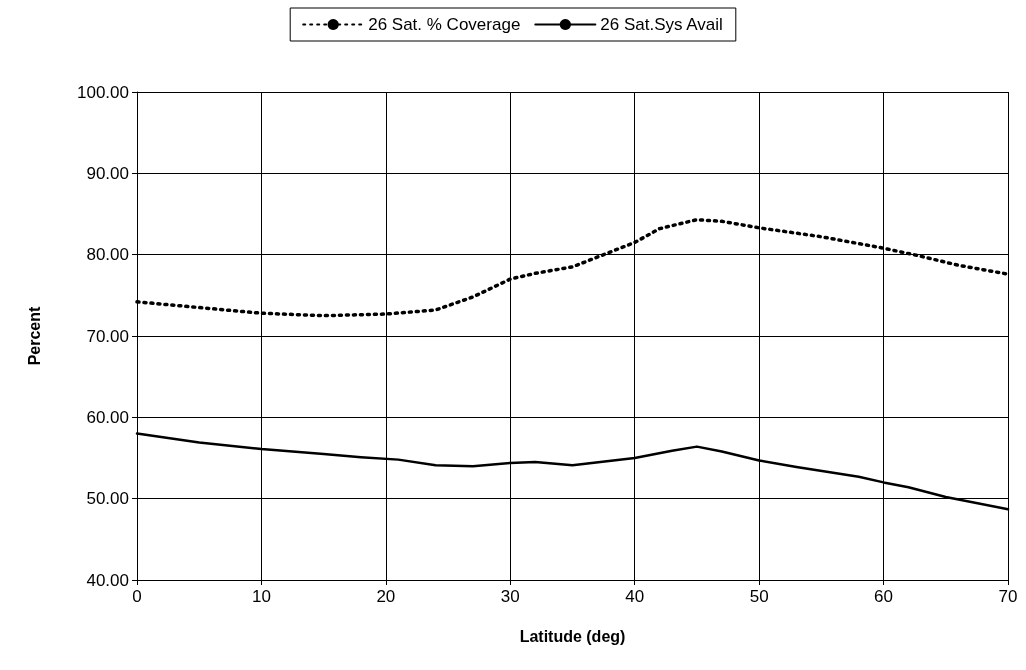  What do you see at coordinates (107, 499) in the screenshot?
I see `y-tick-label: 50.00` at bounding box center [107, 499].